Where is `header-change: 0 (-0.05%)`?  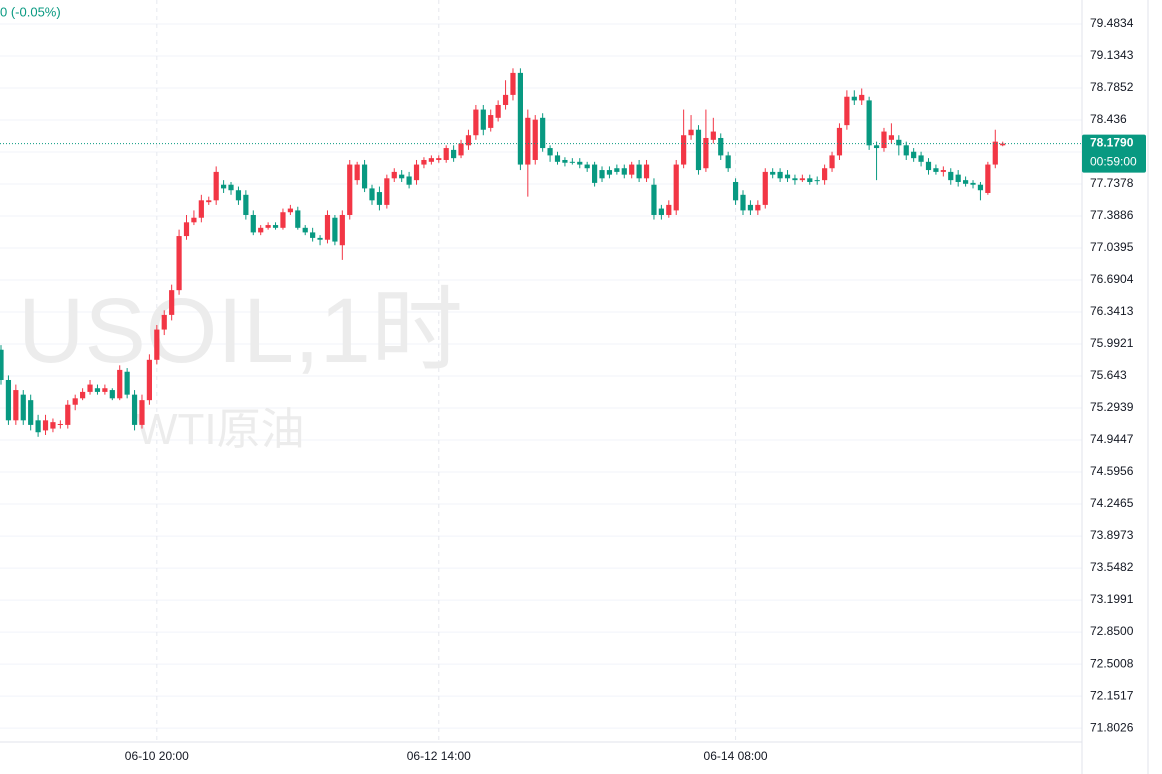
header-change: 0 (-0.05%) is located at coordinates (30, 11).